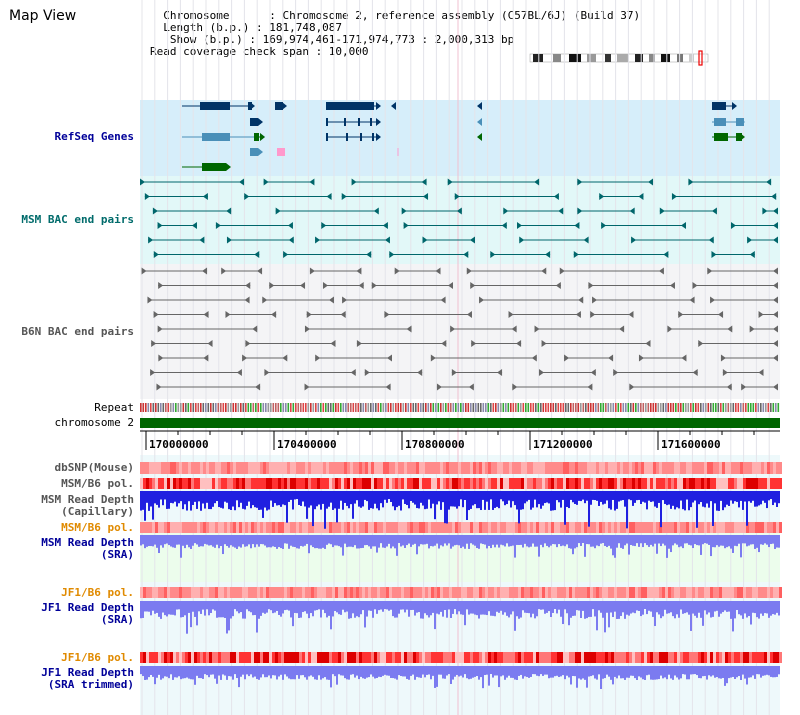 The height and width of the screenshot is (715, 800). I want to click on gene-strand-arrow, so click(284, 106).